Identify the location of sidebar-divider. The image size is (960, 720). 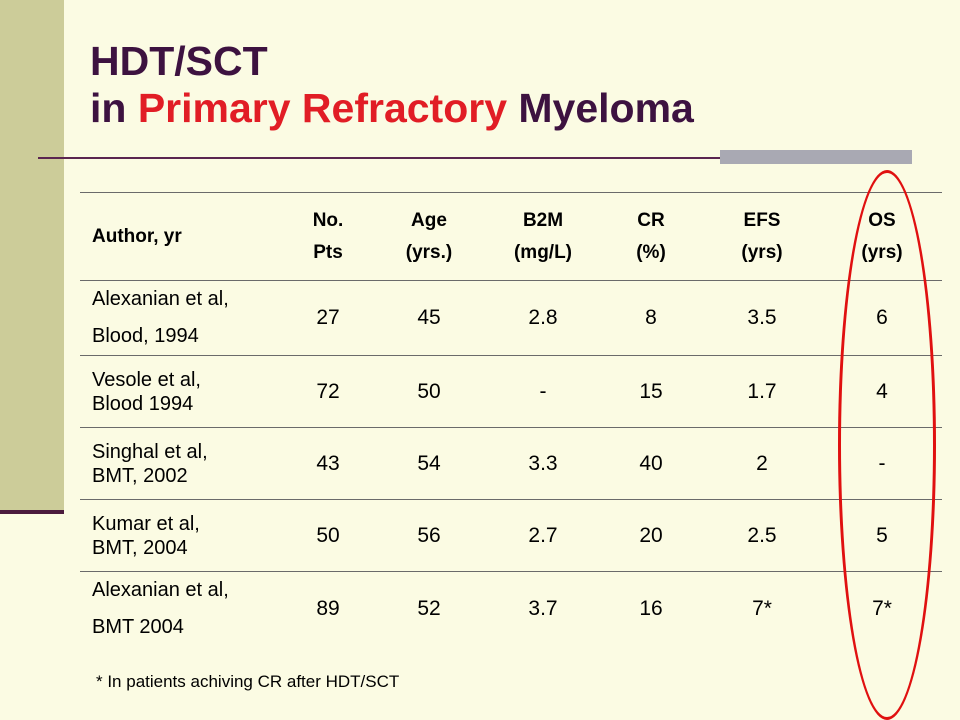
(32, 512).